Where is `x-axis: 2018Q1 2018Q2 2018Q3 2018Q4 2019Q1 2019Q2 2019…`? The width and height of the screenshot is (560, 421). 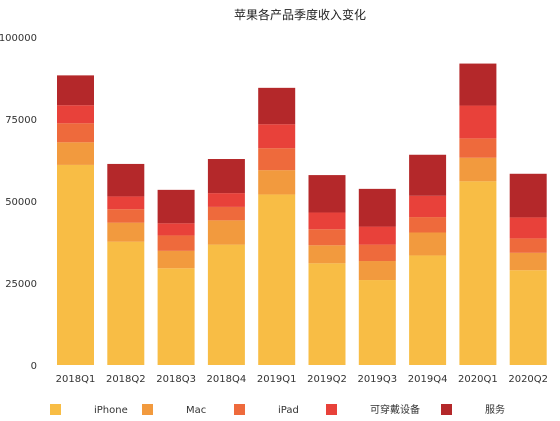 x-axis: 2018Q1 2018Q2 2018Q3 2018Q4 2019Q1 2019Q2 2019… is located at coordinates (302, 379).